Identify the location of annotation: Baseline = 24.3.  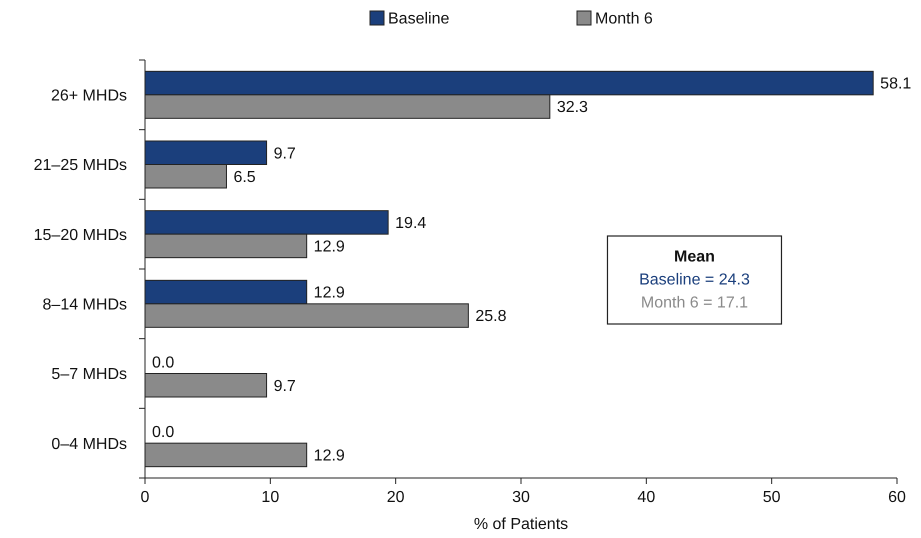
(694, 280).